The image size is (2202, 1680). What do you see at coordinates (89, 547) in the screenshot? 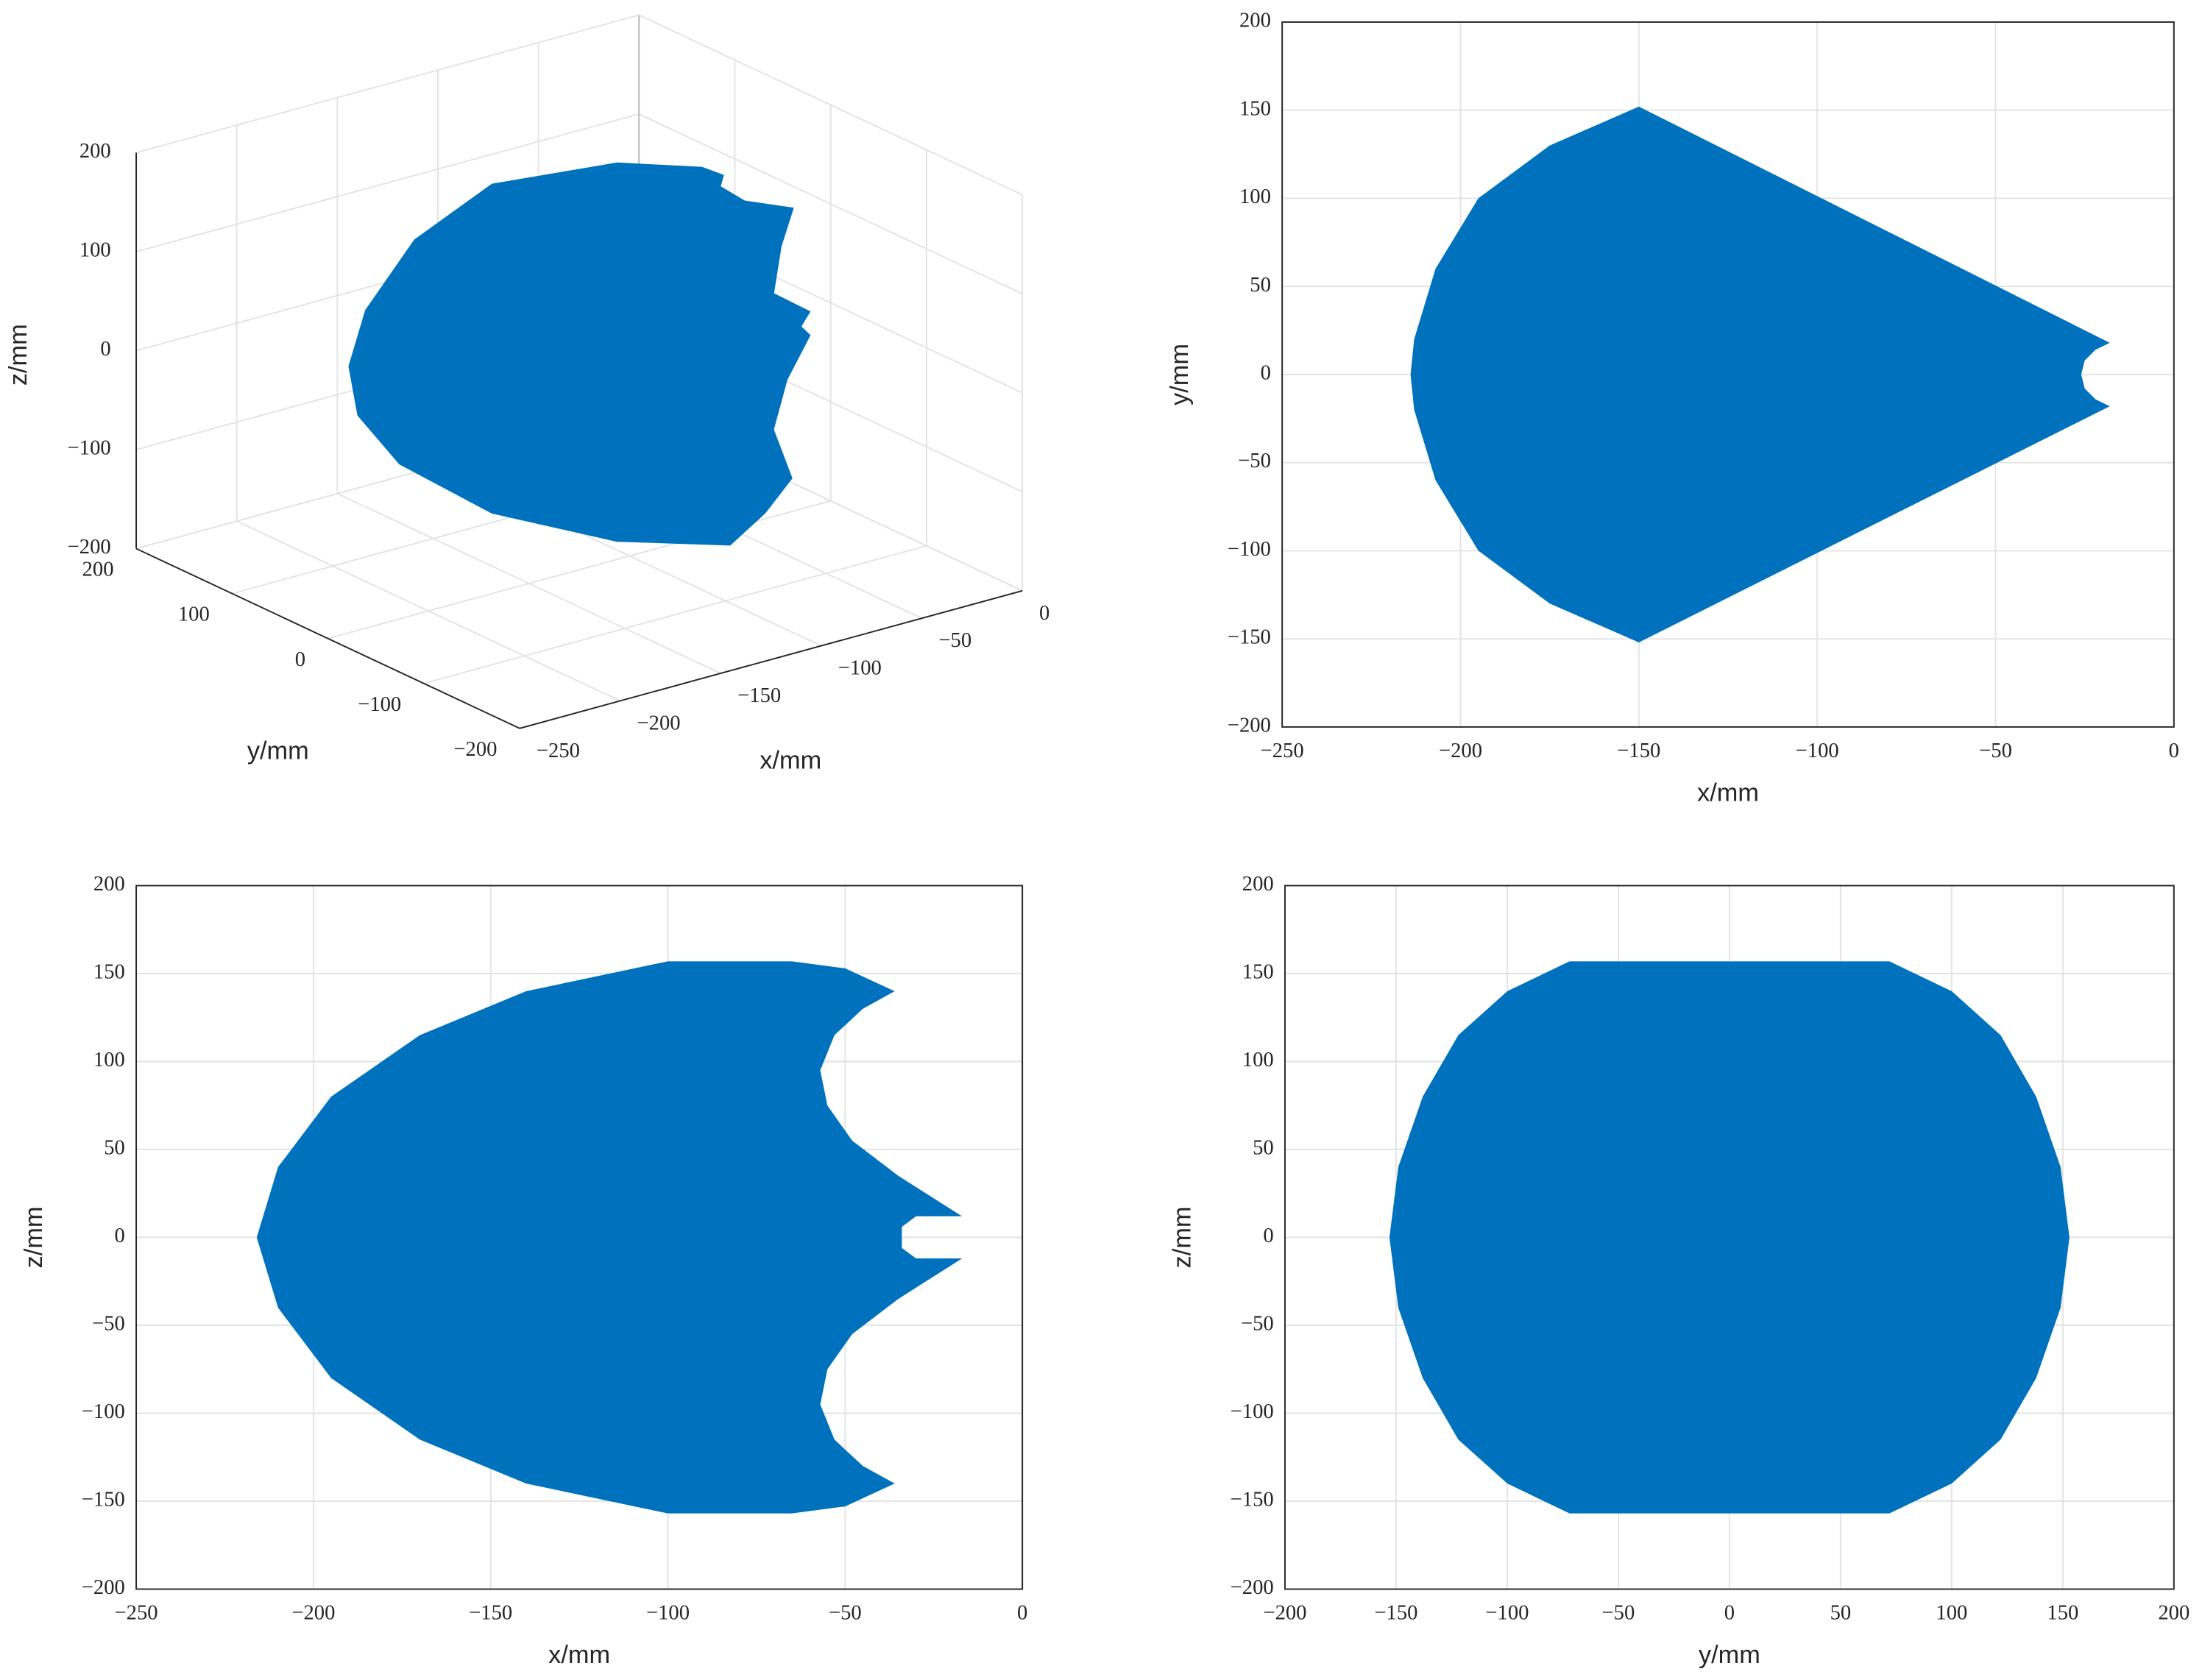
I see `z-tick-label: −200` at bounding box center [89, 547].